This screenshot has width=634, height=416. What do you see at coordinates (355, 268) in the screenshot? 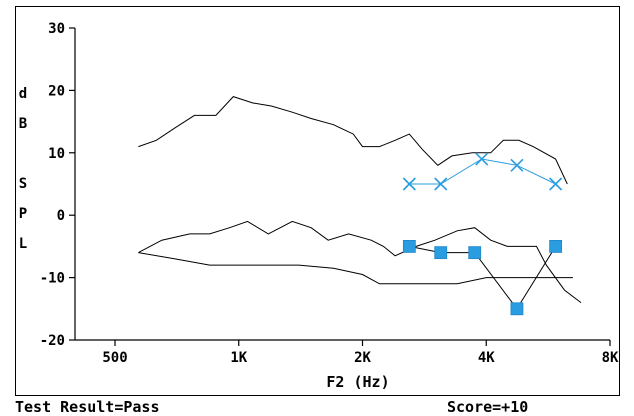
I see `noise-floor-line` at bounding box center [355, 268].